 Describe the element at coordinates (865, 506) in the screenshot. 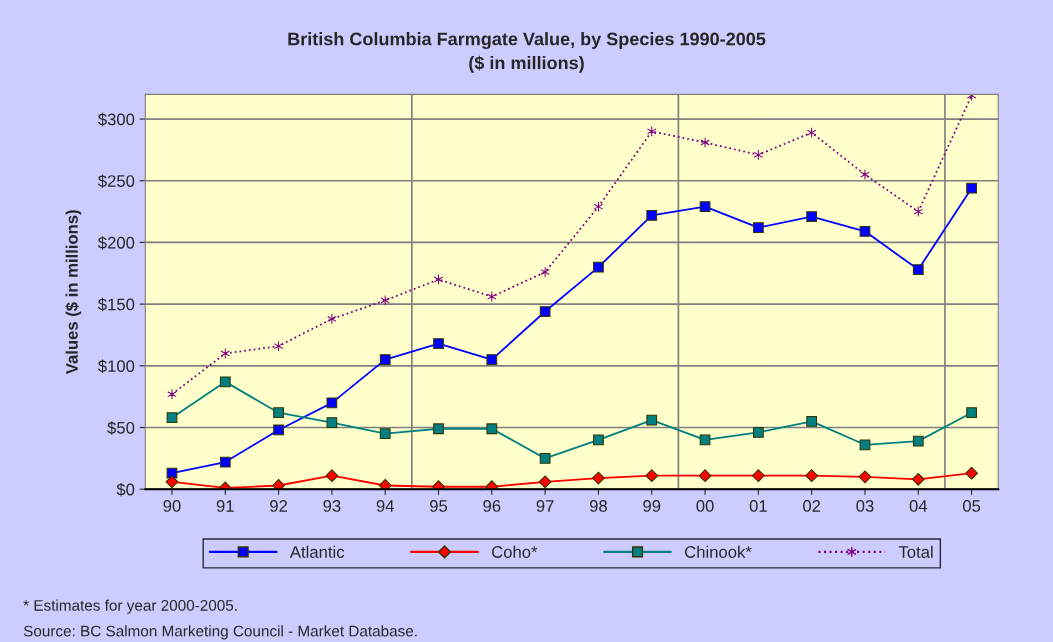

I see `x-tick-label: 03` at that location.